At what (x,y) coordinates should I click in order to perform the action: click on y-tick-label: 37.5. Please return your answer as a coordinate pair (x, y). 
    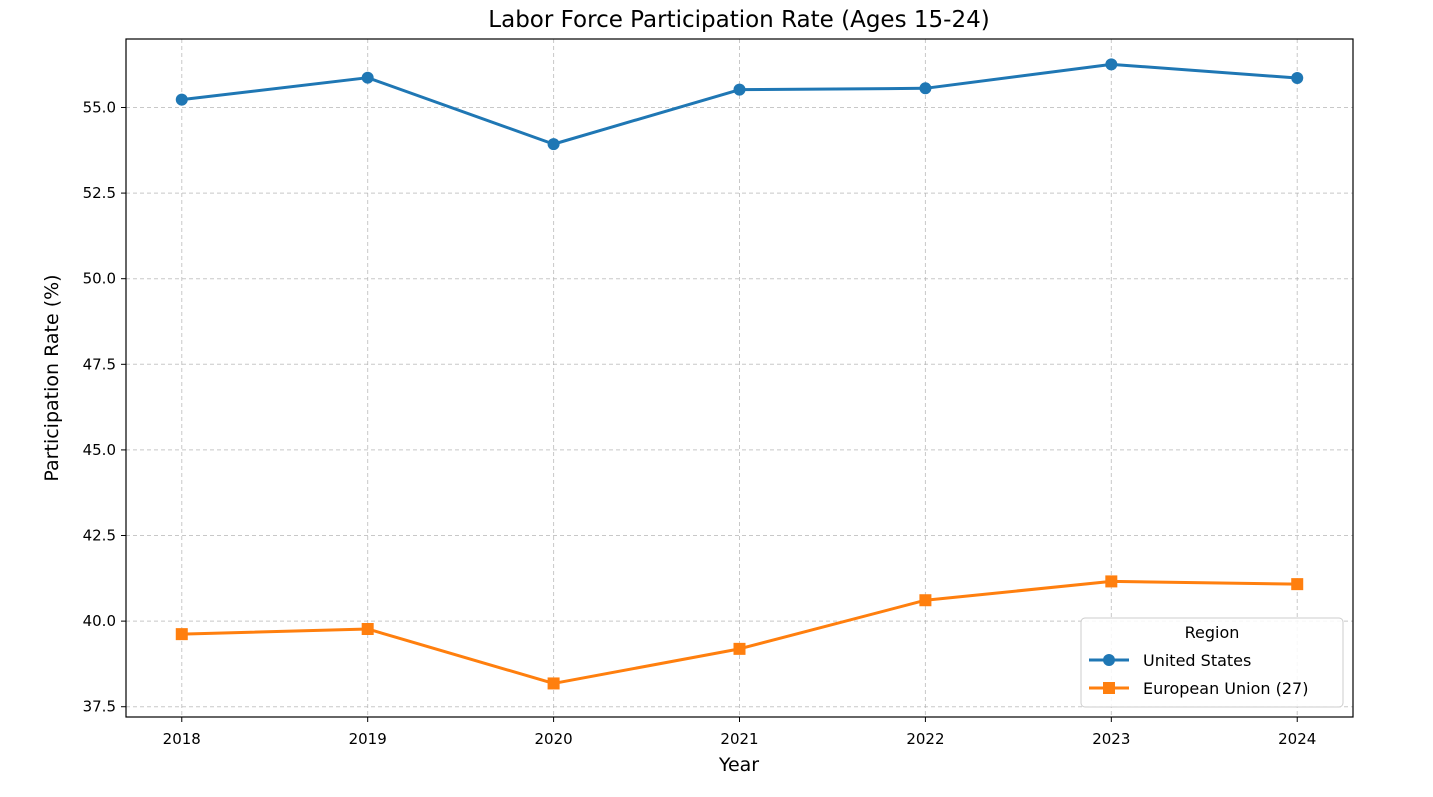
    Looking at the image, I should click on (99, 707).